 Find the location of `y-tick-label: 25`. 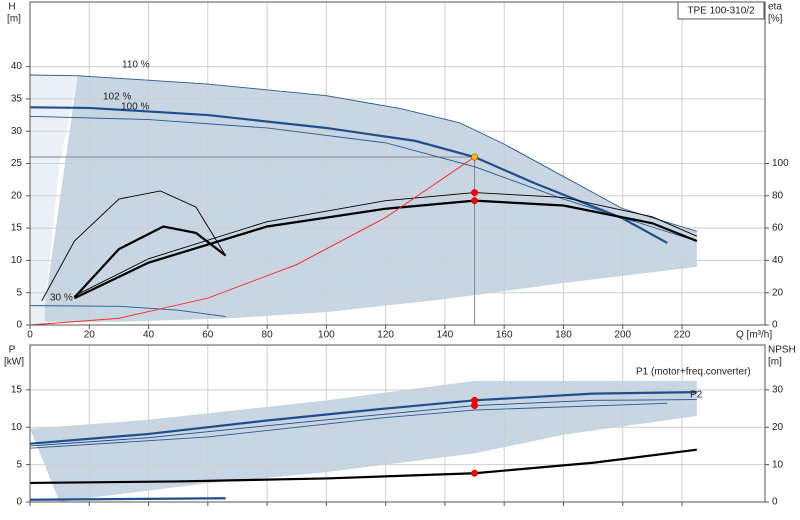

y-tick-label: 25 is located at coordinates (17, 163).